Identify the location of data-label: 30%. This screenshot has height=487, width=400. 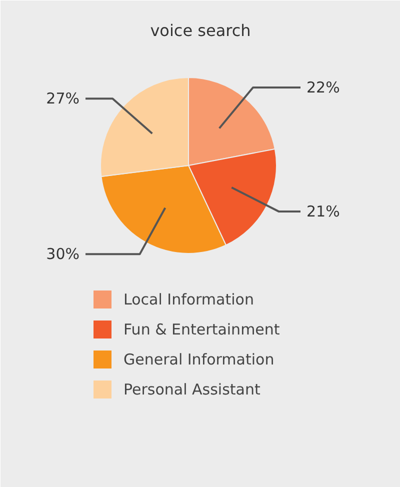
(63, 254).